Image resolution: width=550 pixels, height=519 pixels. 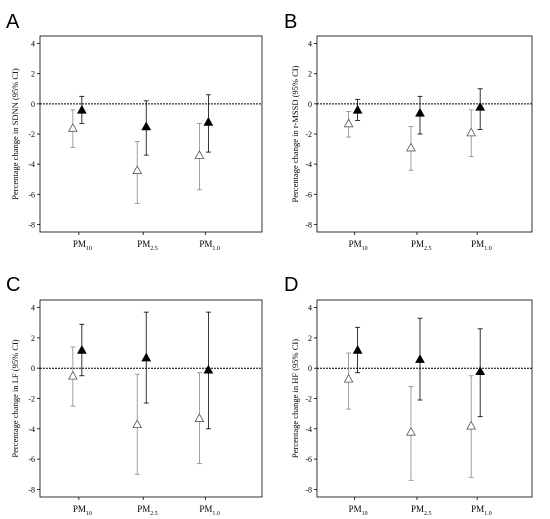 I want to click on y-axis-label: Percentage change in LF (95% CI), so click(x=15, y=398).